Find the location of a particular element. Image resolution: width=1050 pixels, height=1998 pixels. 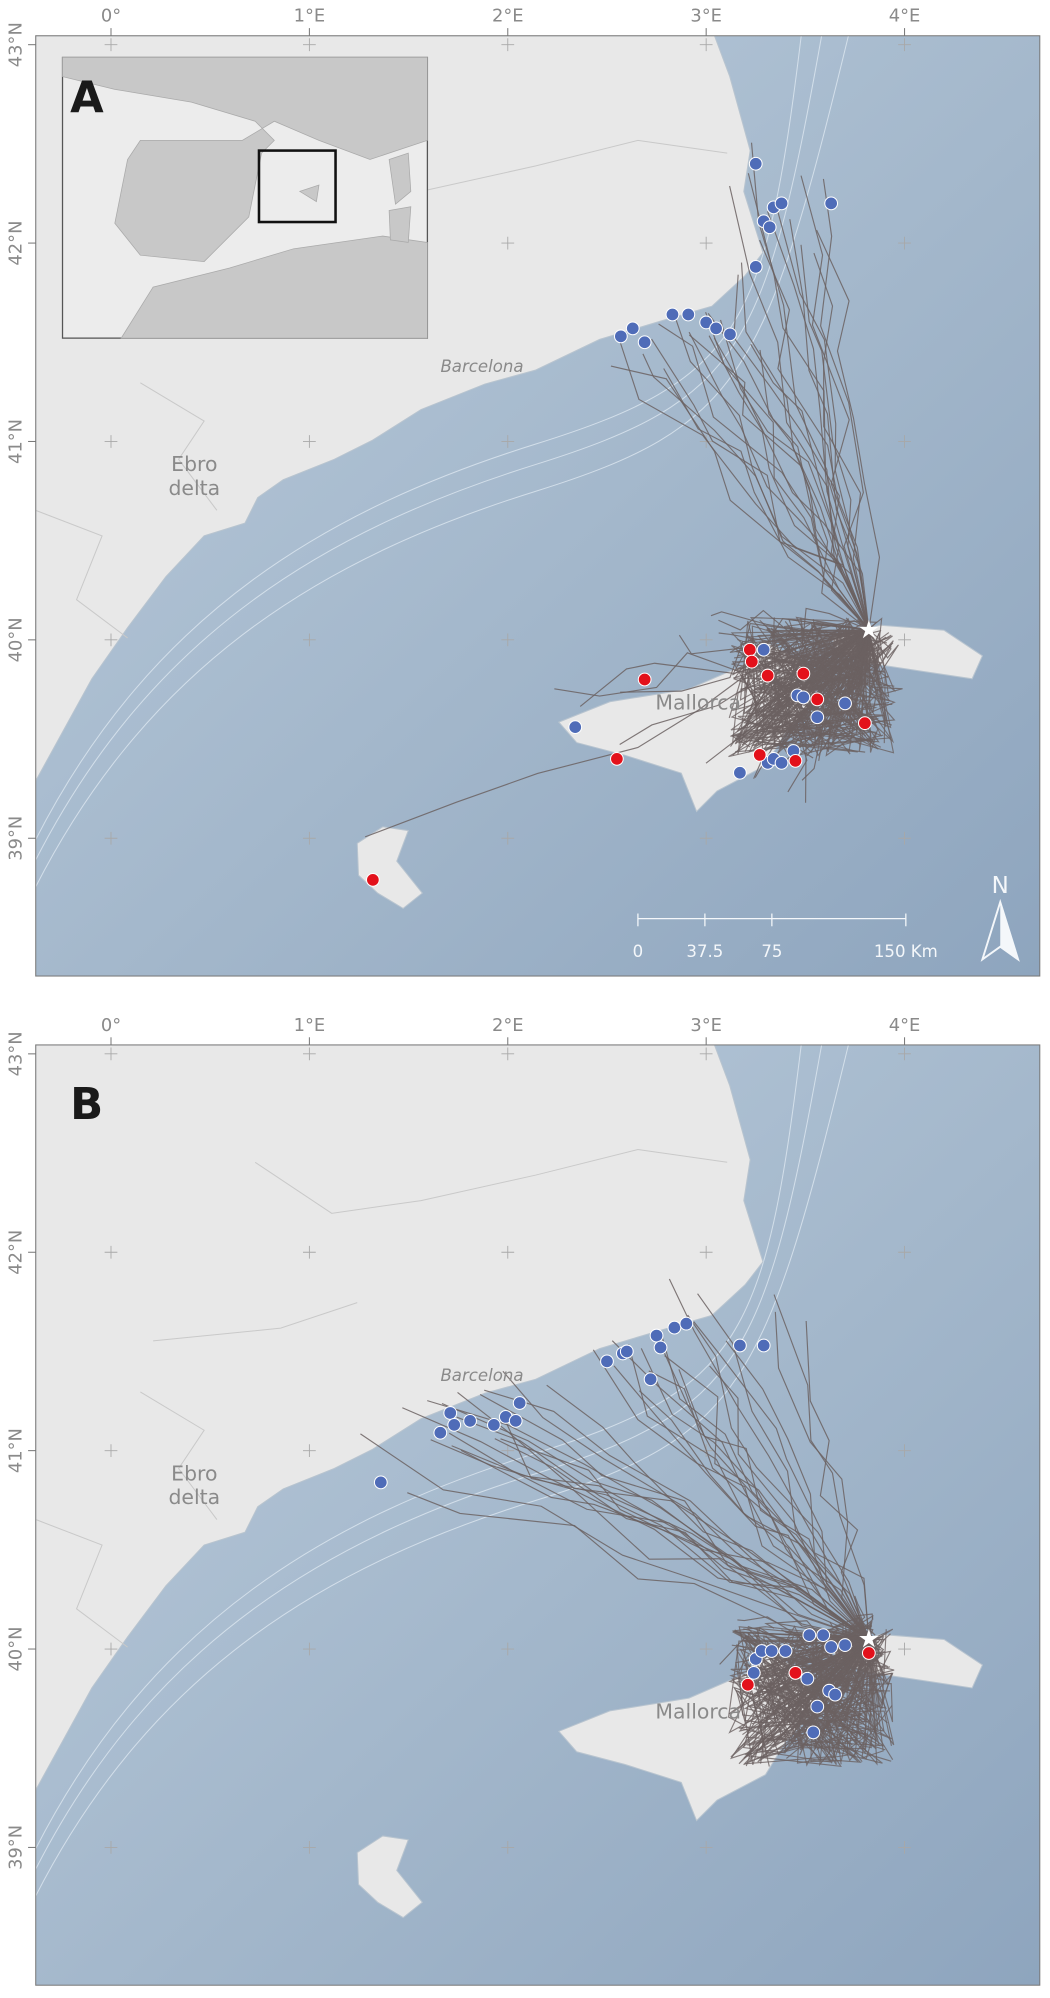

scale-label: 0 is located at coordinates (638, 951).